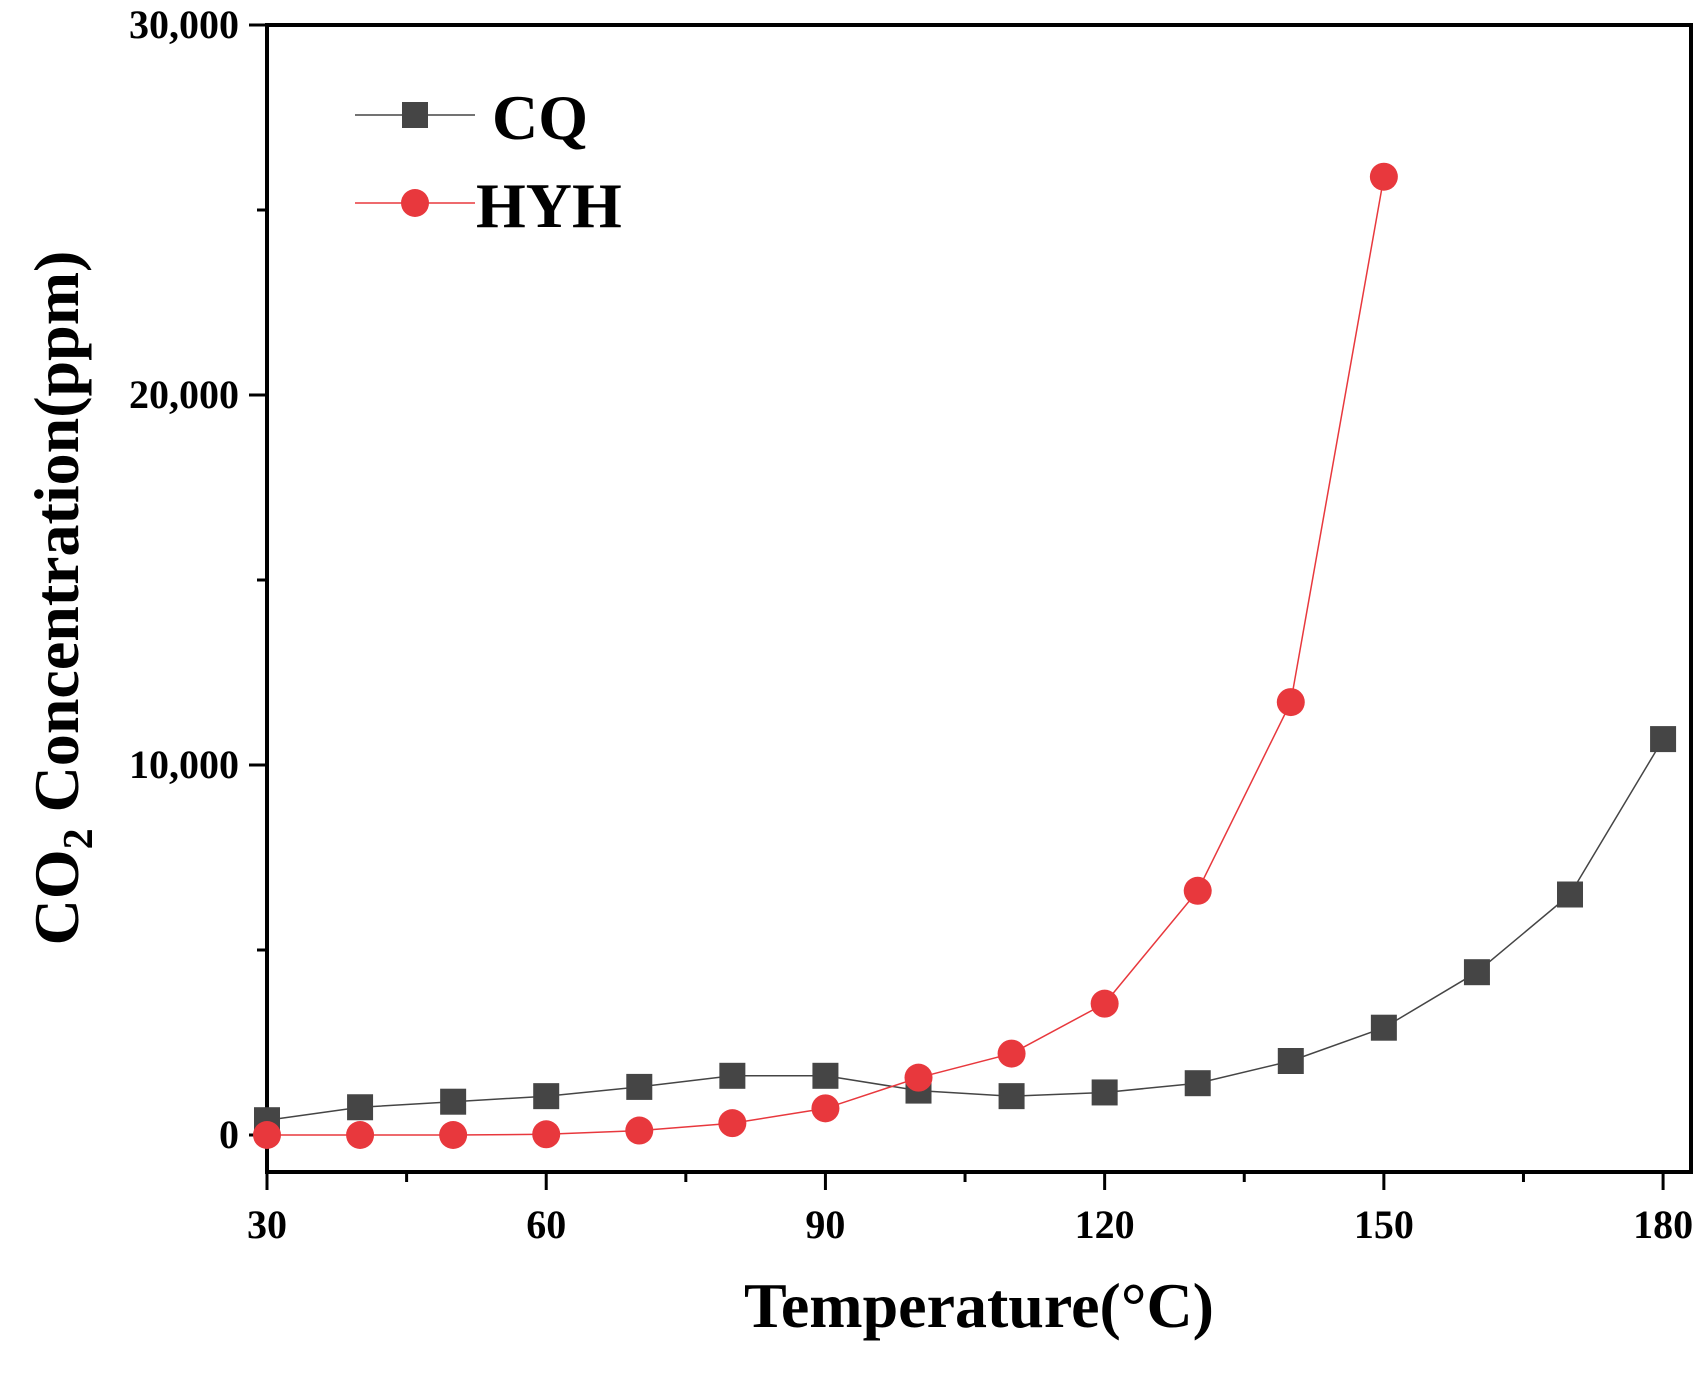 The width and height of the screenshot is (1708, 1378). Describe the element at coordinates (184, 24) in the screenshot. I see `y-tick-label: 30,000` at that location.